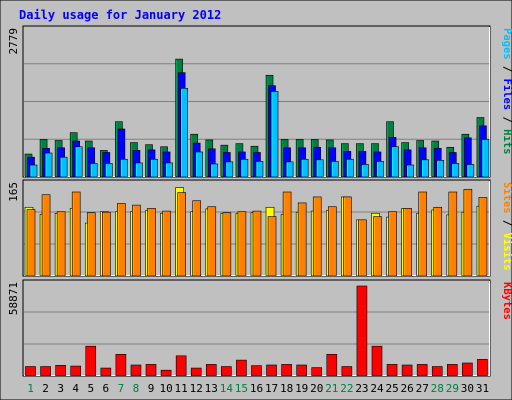 The width and height of the screenshot is (512, 400). I want to click on x-tick-label: 24, so click(377, 388).